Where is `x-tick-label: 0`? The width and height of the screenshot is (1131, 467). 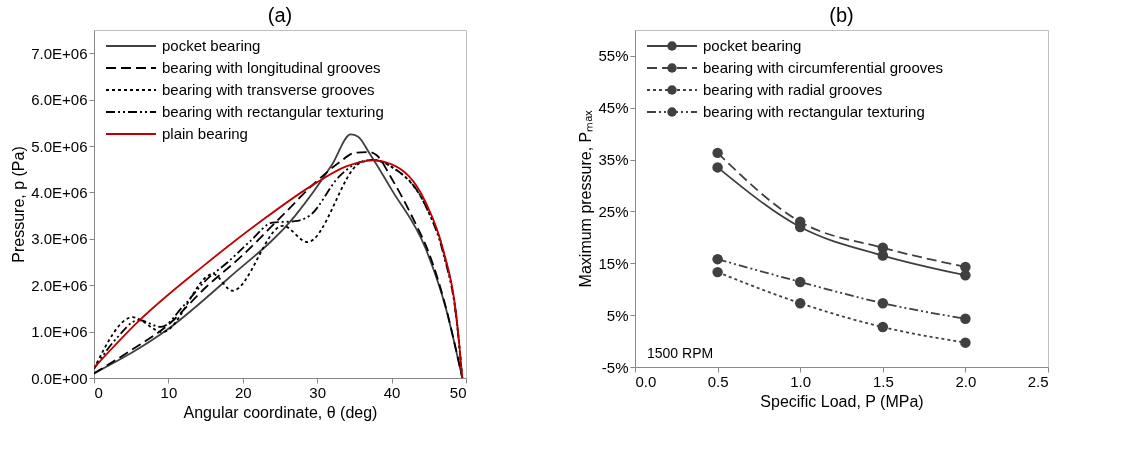 x-tick-label: 0 is located at coordinates (98, 392).